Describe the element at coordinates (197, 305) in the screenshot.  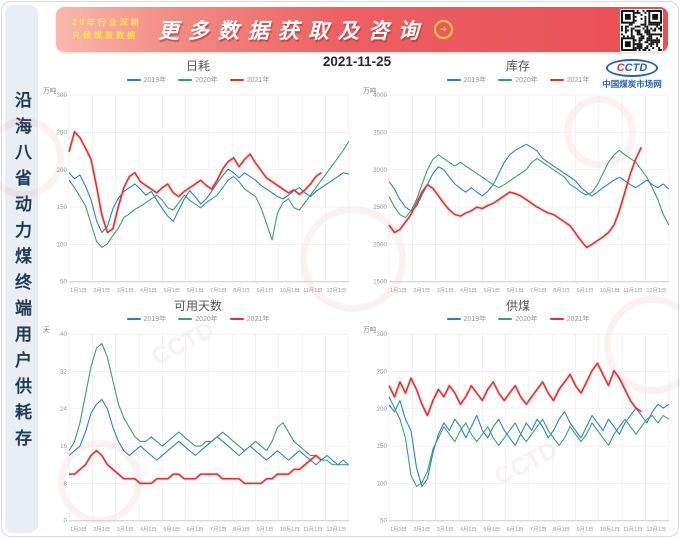
I see `chart-title: 可用天数` at that location.